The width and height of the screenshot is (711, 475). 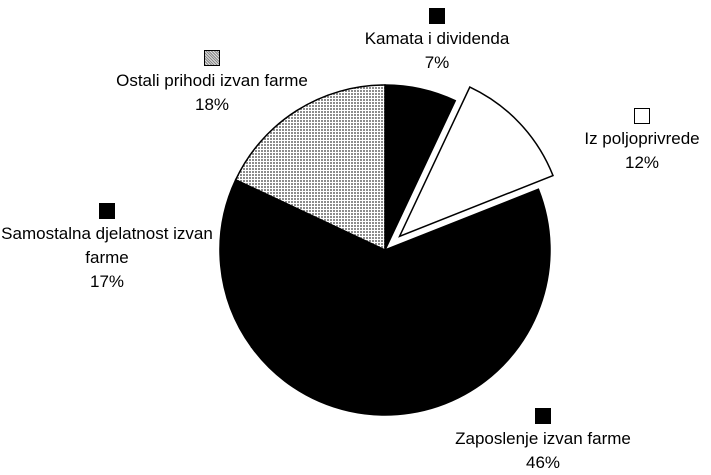 What do you see at coordinates (212, 80) in the screenshot?
I see `category-label: Ostali prihodi izvan farme` at bounding box center [212, 80].